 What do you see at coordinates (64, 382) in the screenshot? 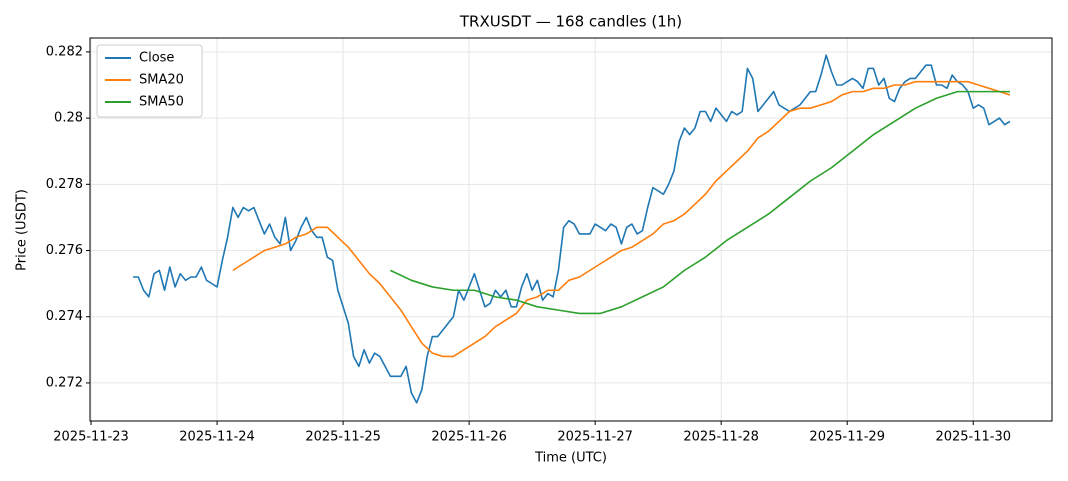
I see `y-tick-label: 0.272` at bounding box center [64, 382].